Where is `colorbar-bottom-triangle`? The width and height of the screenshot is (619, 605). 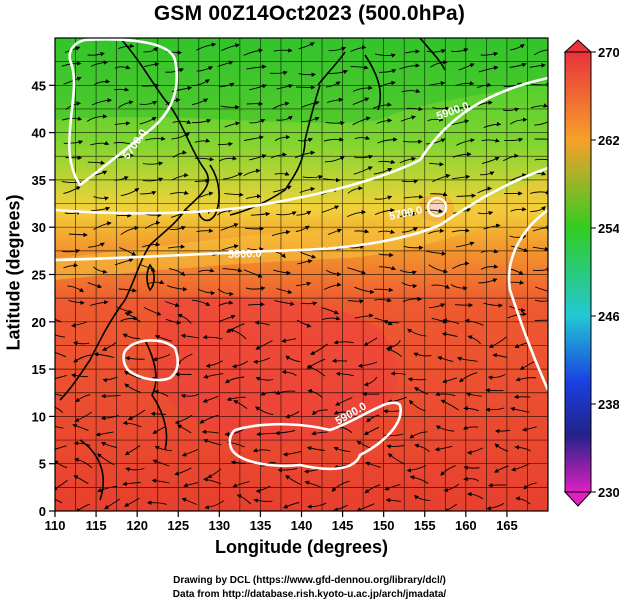 colorbar-bottom-triangle is located at coordinates (578, 499).